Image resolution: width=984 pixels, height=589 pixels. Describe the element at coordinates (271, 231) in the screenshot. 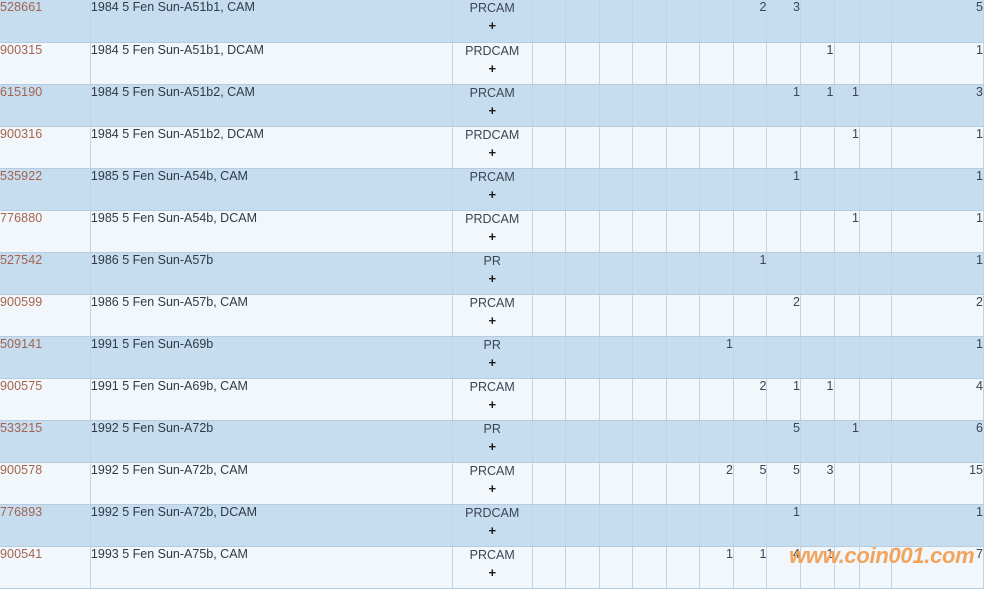

I see `cell-coin-description: 1985 5 Fen Sun-A54b, DCAM` at that location.